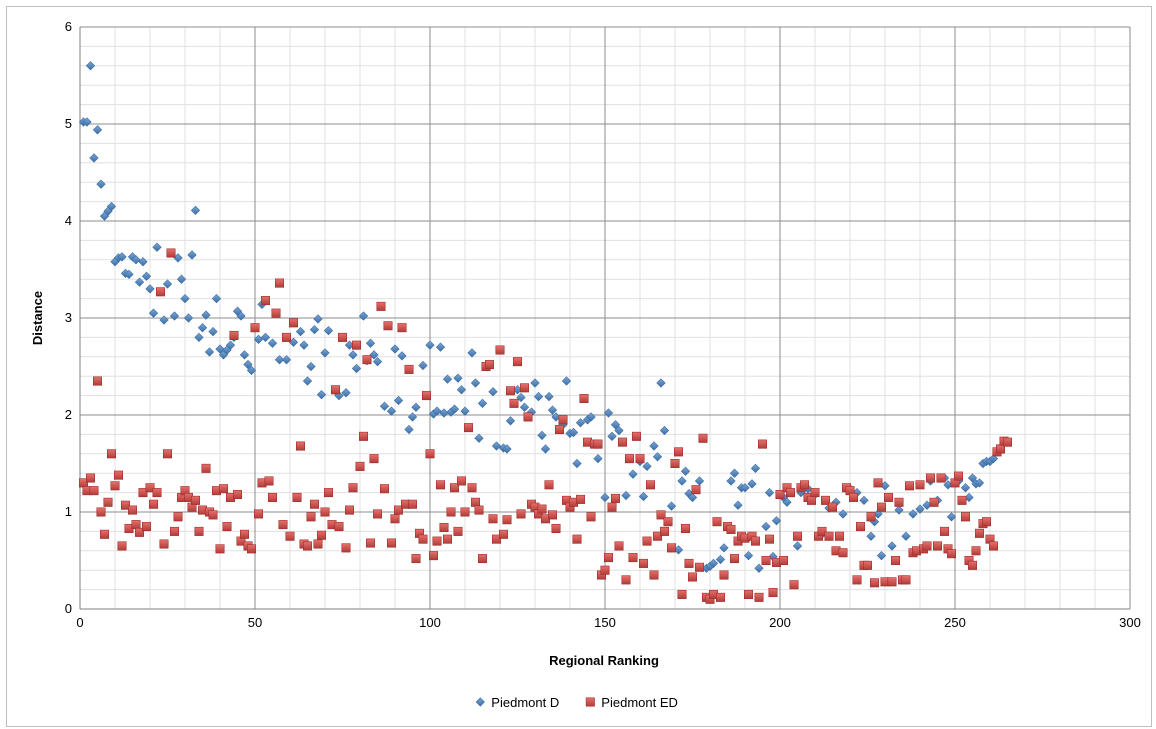 The image size is (1156, 729). Describe the element at coordinates (68, 220) in the screenshot. I see `y-tick-label: 4` at that location.